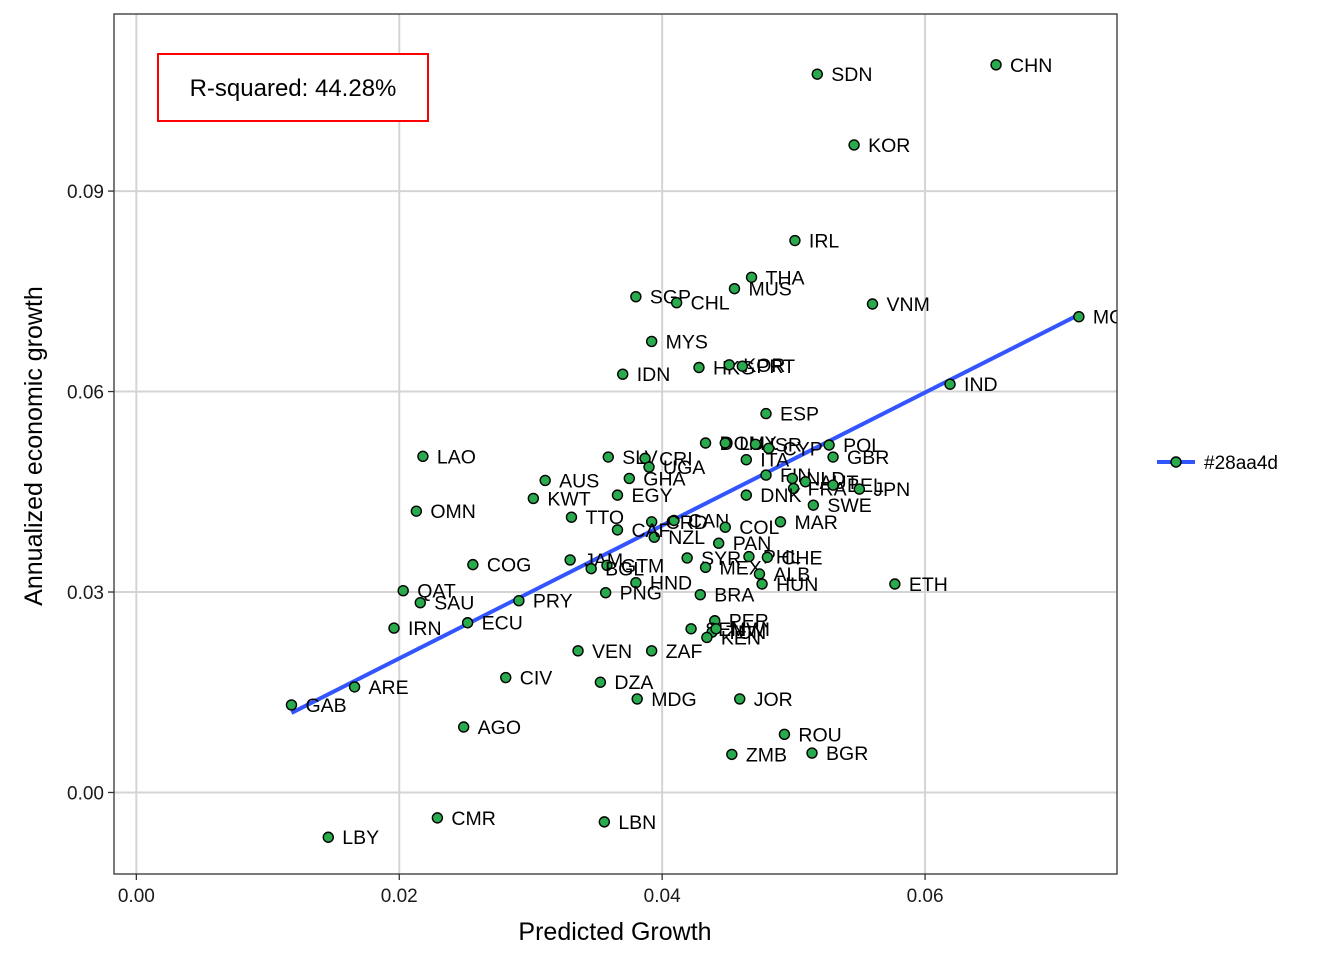 This screenshot has height=960, width=1344. Describe the element at coordinates (925, 896) in the screenshot. I see `x-tick-label: 0.06` at that location.